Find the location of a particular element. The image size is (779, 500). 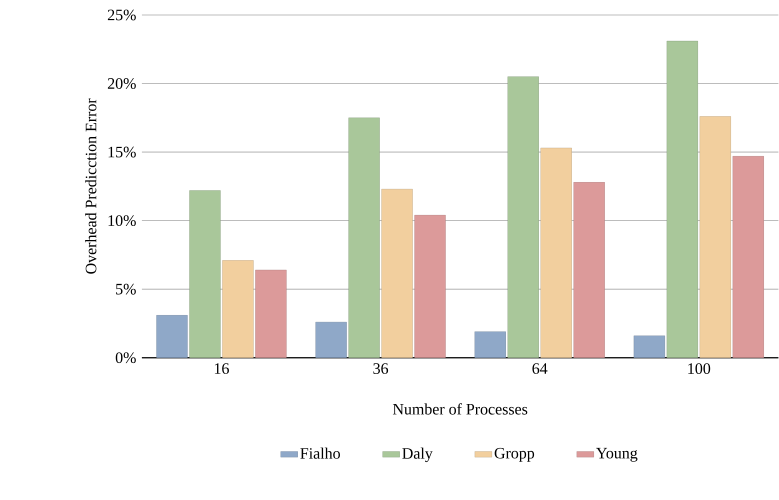

y-tick-label: 20% is located at coordinates (122, 84).